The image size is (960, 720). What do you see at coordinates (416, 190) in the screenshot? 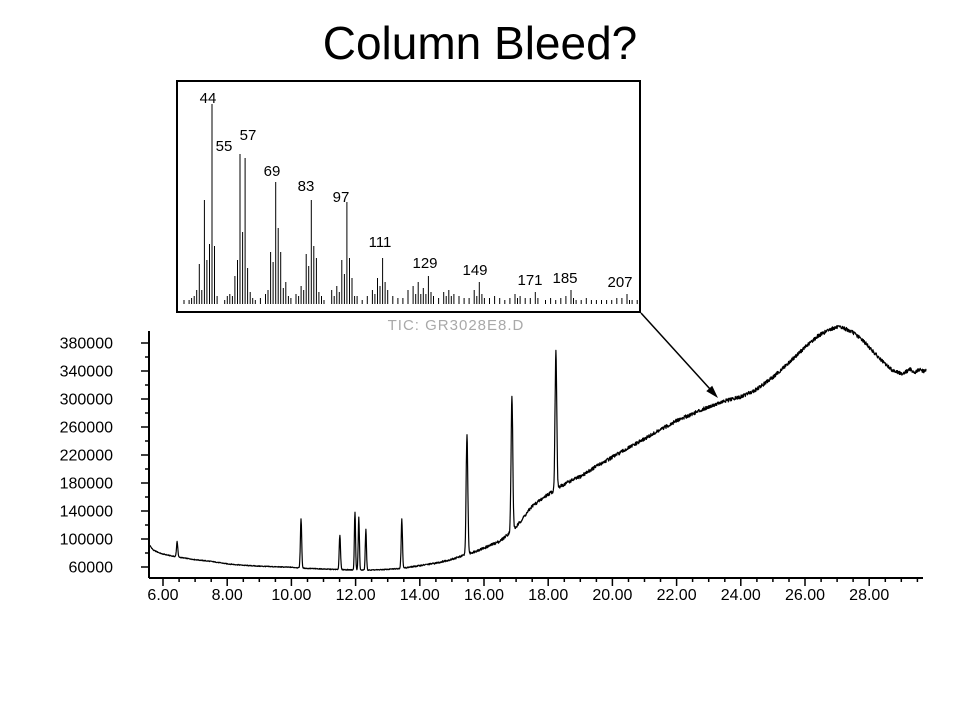
I see `mass-spectrum-peak-labels: 44 55 57 69 83 97 111 129 149 171 185 207` at bounding box center [416, 190].